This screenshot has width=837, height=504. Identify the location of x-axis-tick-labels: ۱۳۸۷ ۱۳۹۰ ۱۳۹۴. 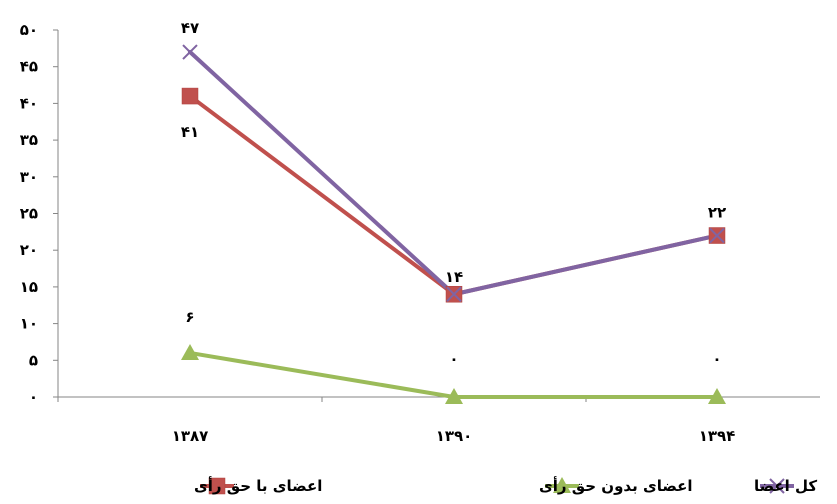
(454, 436).